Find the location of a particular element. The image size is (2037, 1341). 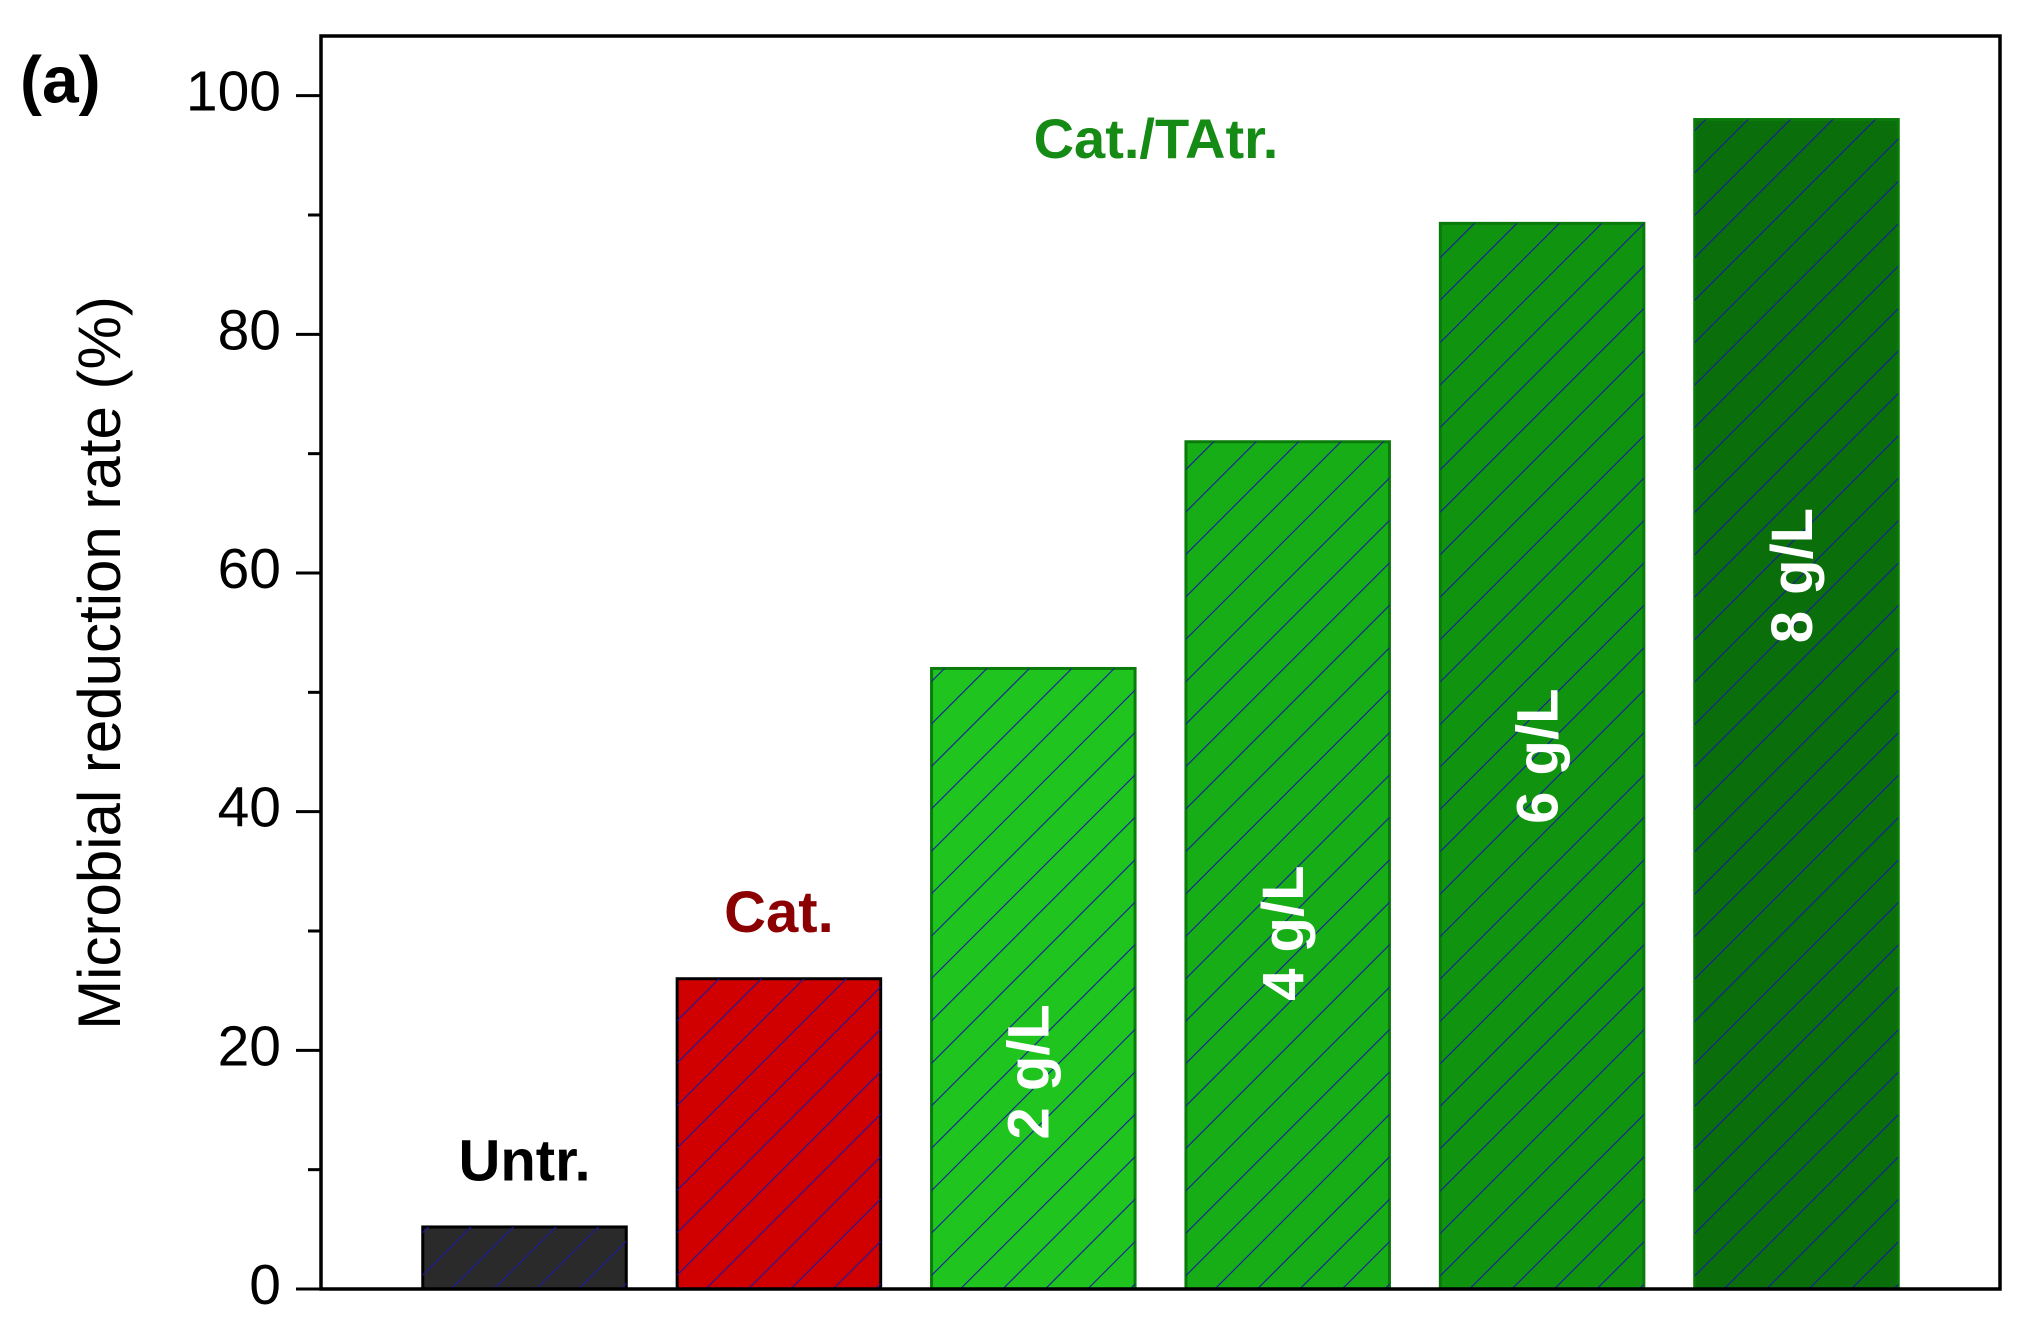

y-tick-label: 60 is located at coordinates (249, 569).